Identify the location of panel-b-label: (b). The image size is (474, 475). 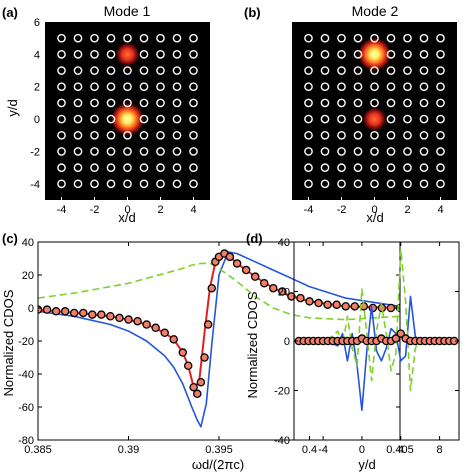
(252, 12).